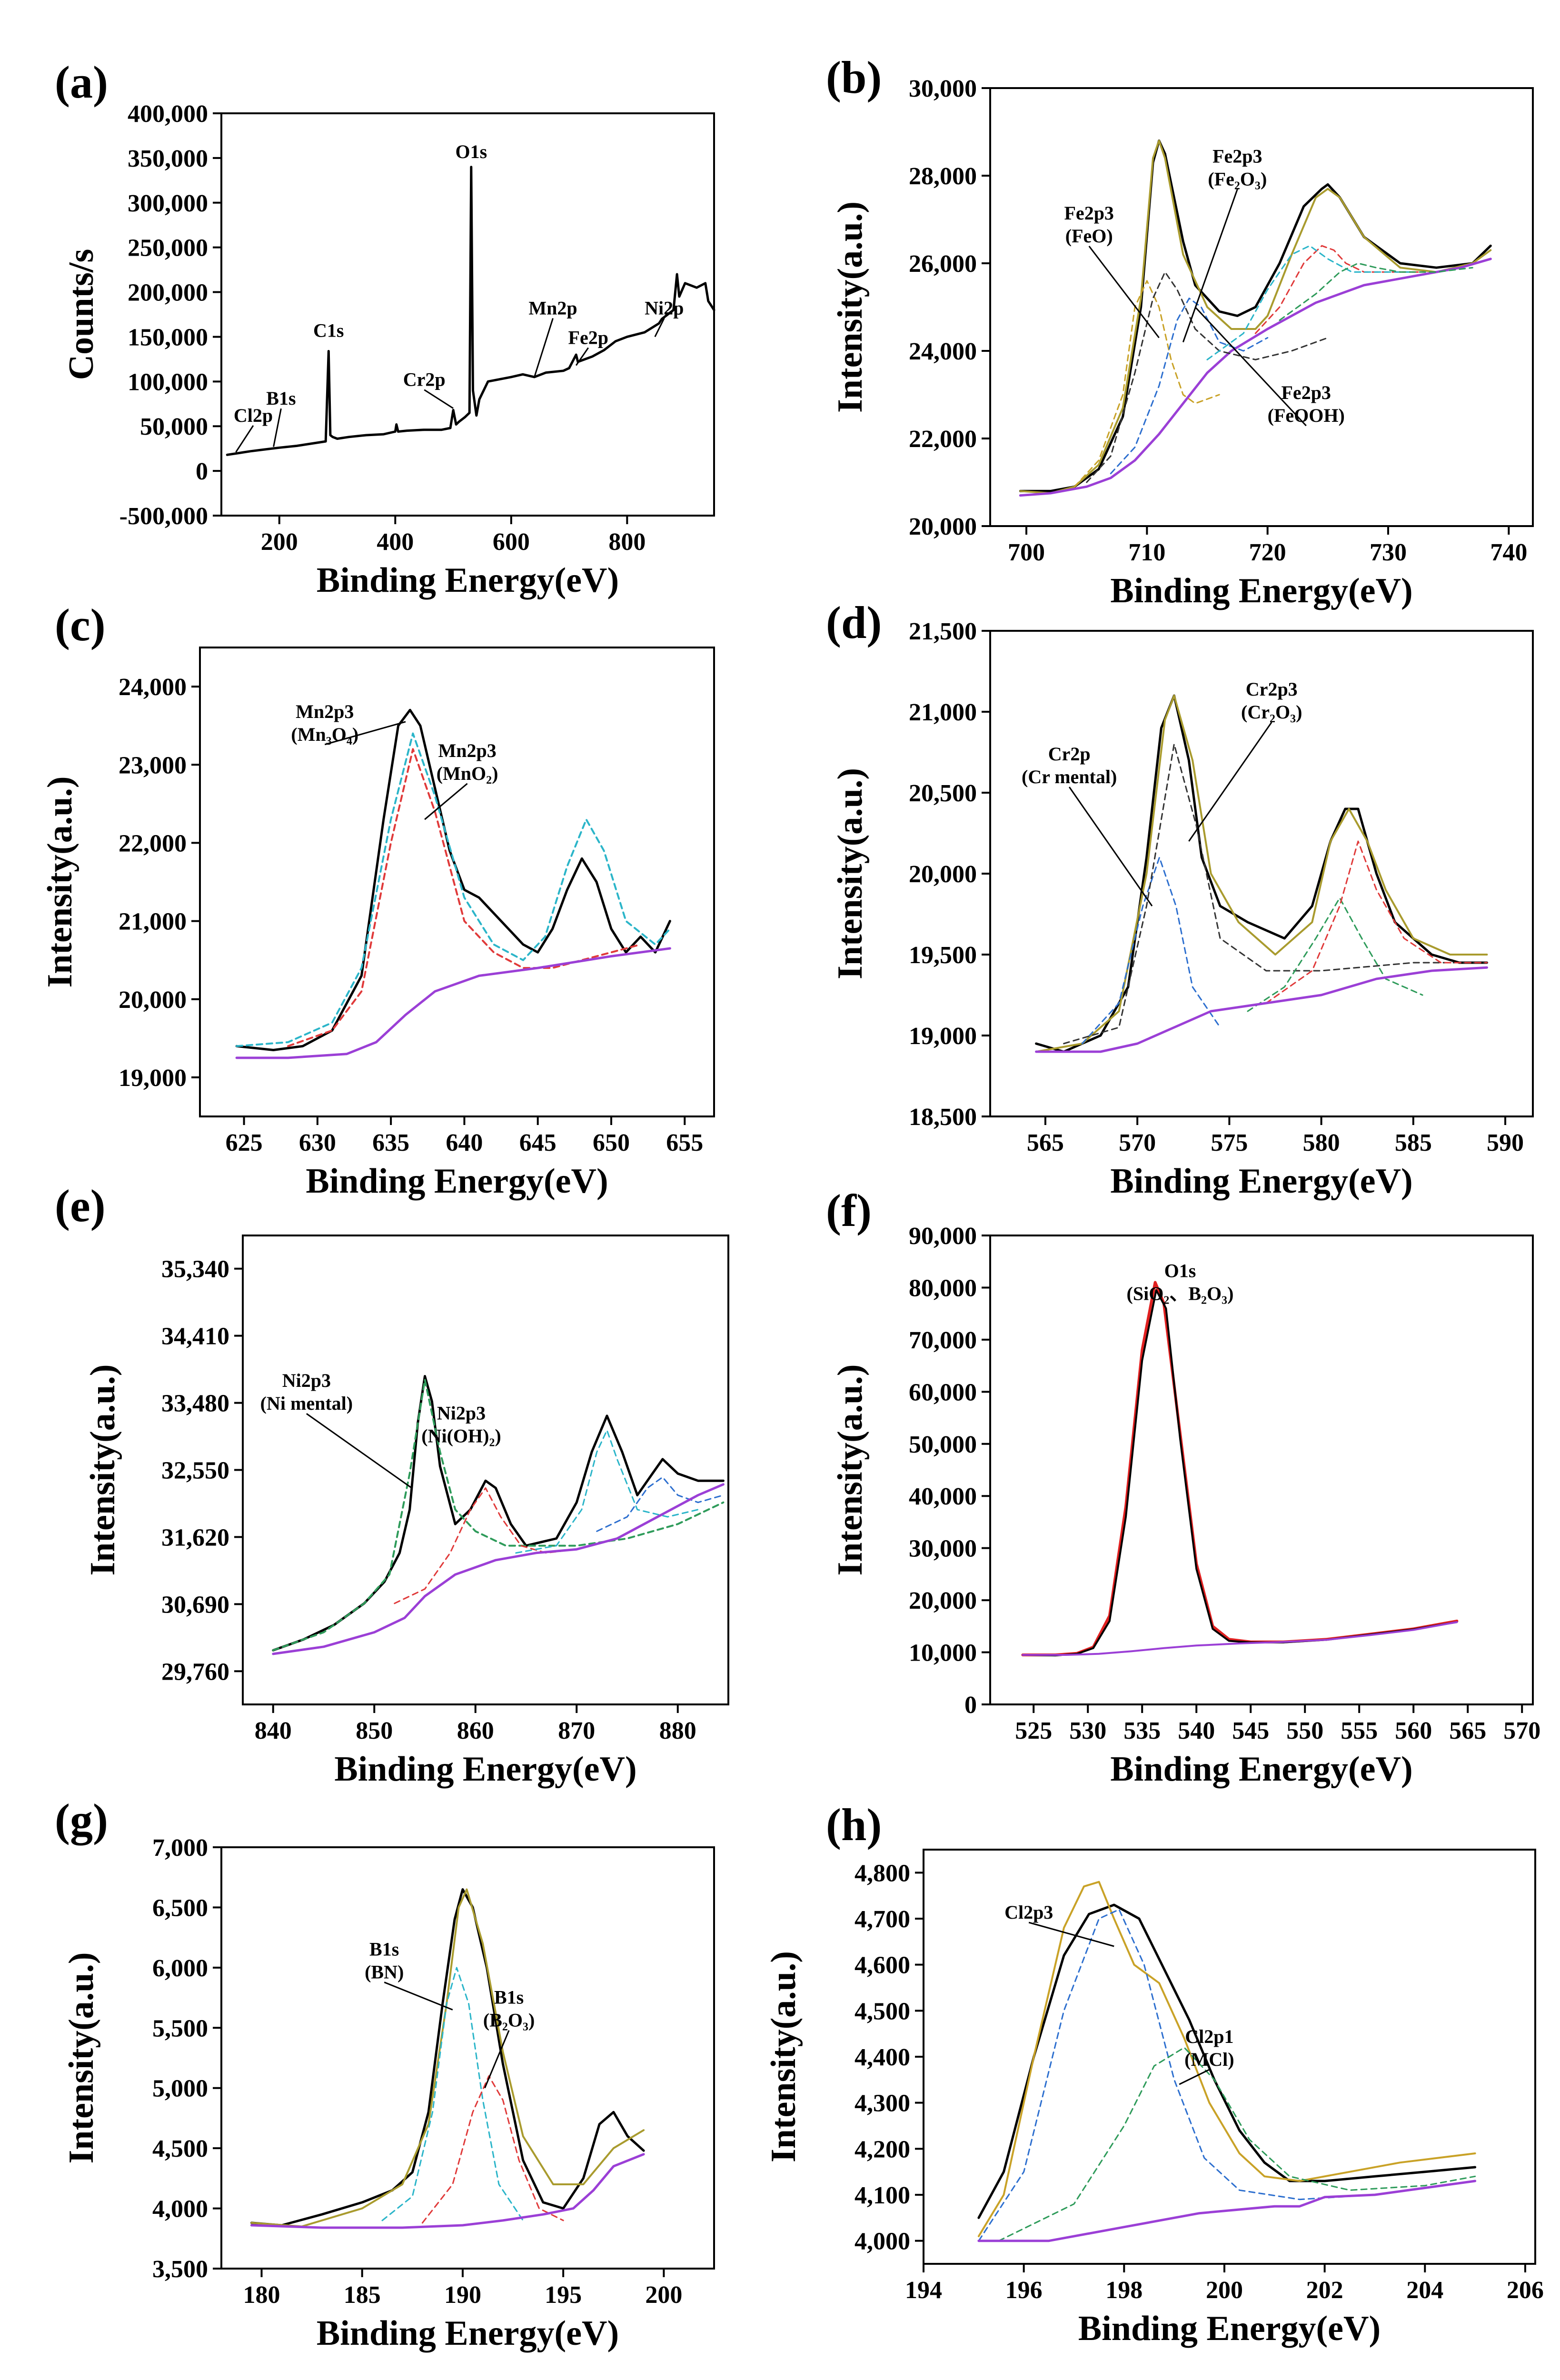 The width and height of the screenshot is (1560, 2380). What do you see at coordinates (1267, 552) in the screenshot?
I see `x-tick-label: 720` at bounding box center [1267, 552].